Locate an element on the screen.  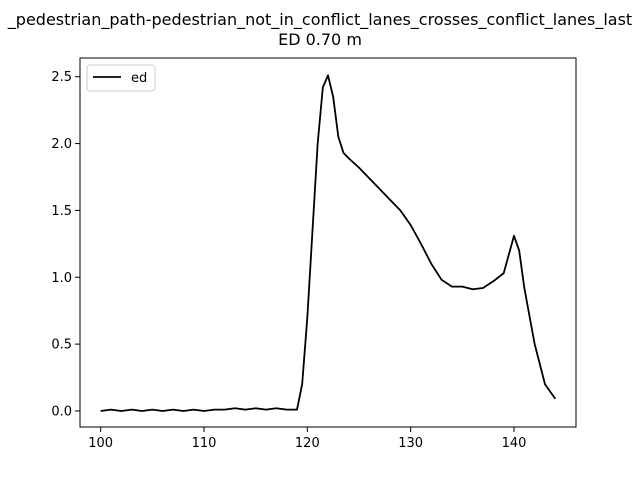
y-tick-label: 2.0 is located at coordinates (61, 144).